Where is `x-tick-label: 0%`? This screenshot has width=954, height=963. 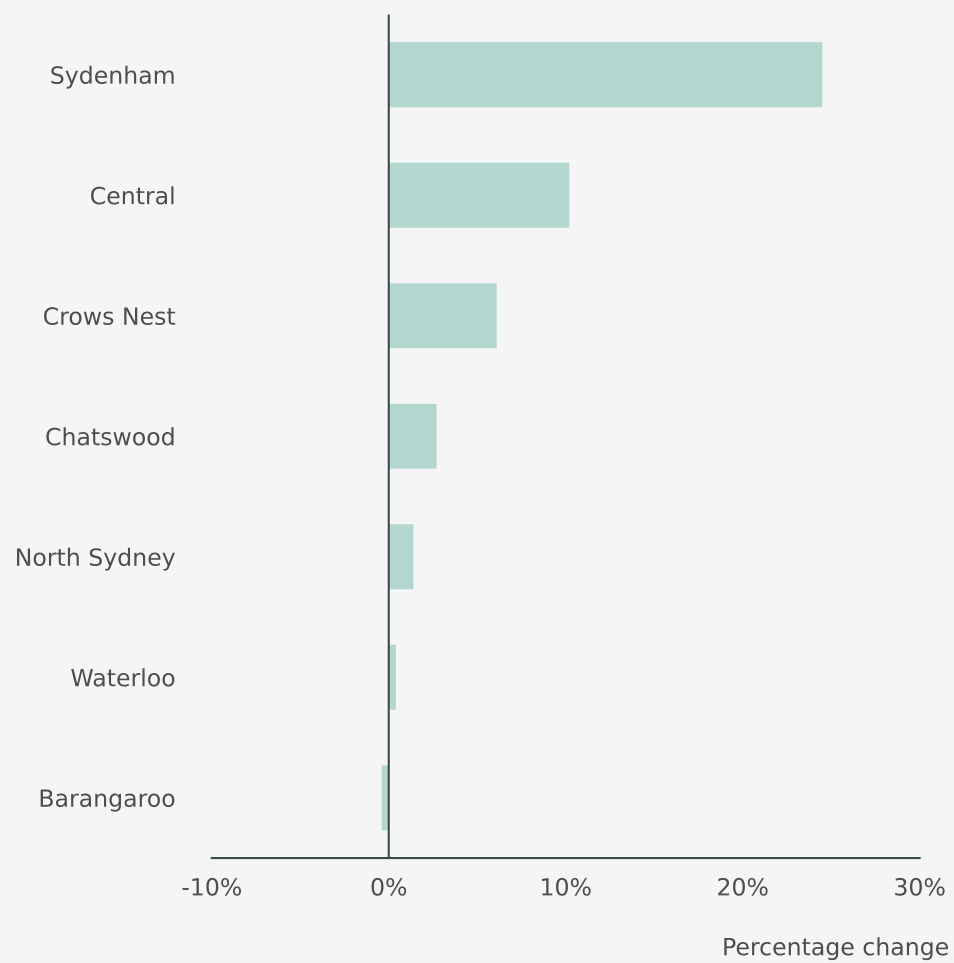
x-tick-label: 0% is located at coordinates (389, 887).